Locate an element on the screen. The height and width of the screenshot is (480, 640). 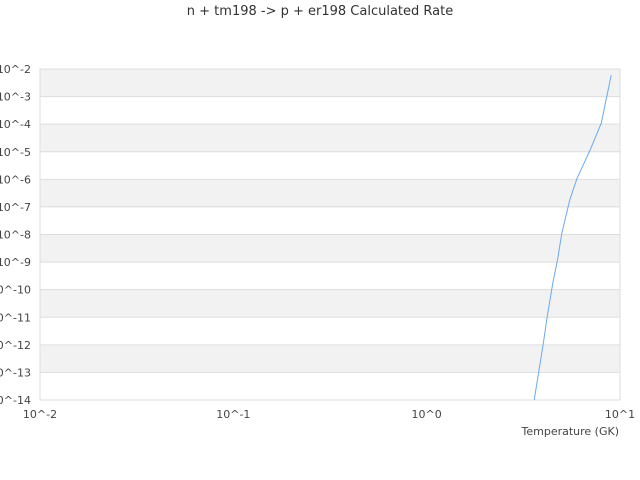
y-tick-label: 10^-4 is located at coordinates (15, 124).